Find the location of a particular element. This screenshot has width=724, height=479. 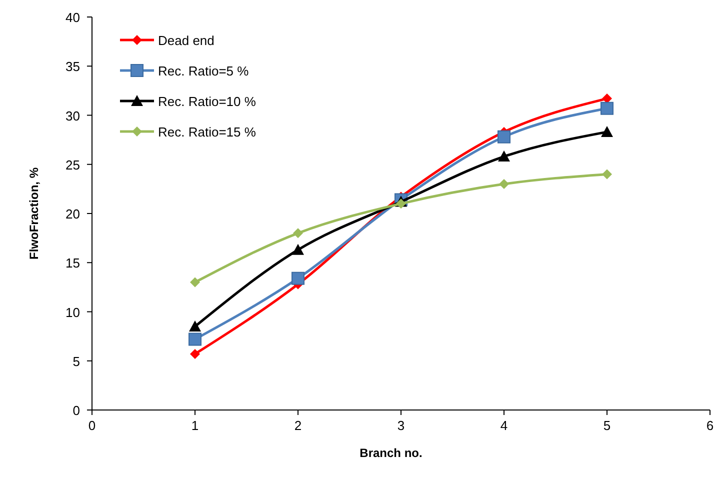

y-tick-label: 5 is located at coordinates (76, 361).